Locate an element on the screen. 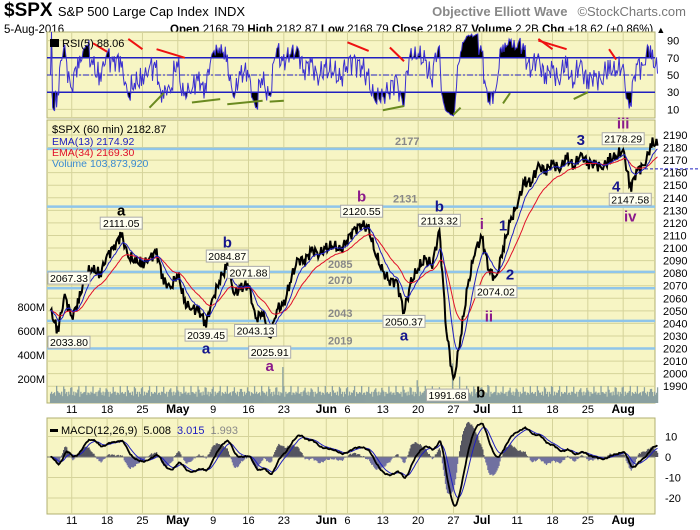 The height and width of the screenshot is (530, 700). x-tick-label: 23 is located at coordinates (284, 521).